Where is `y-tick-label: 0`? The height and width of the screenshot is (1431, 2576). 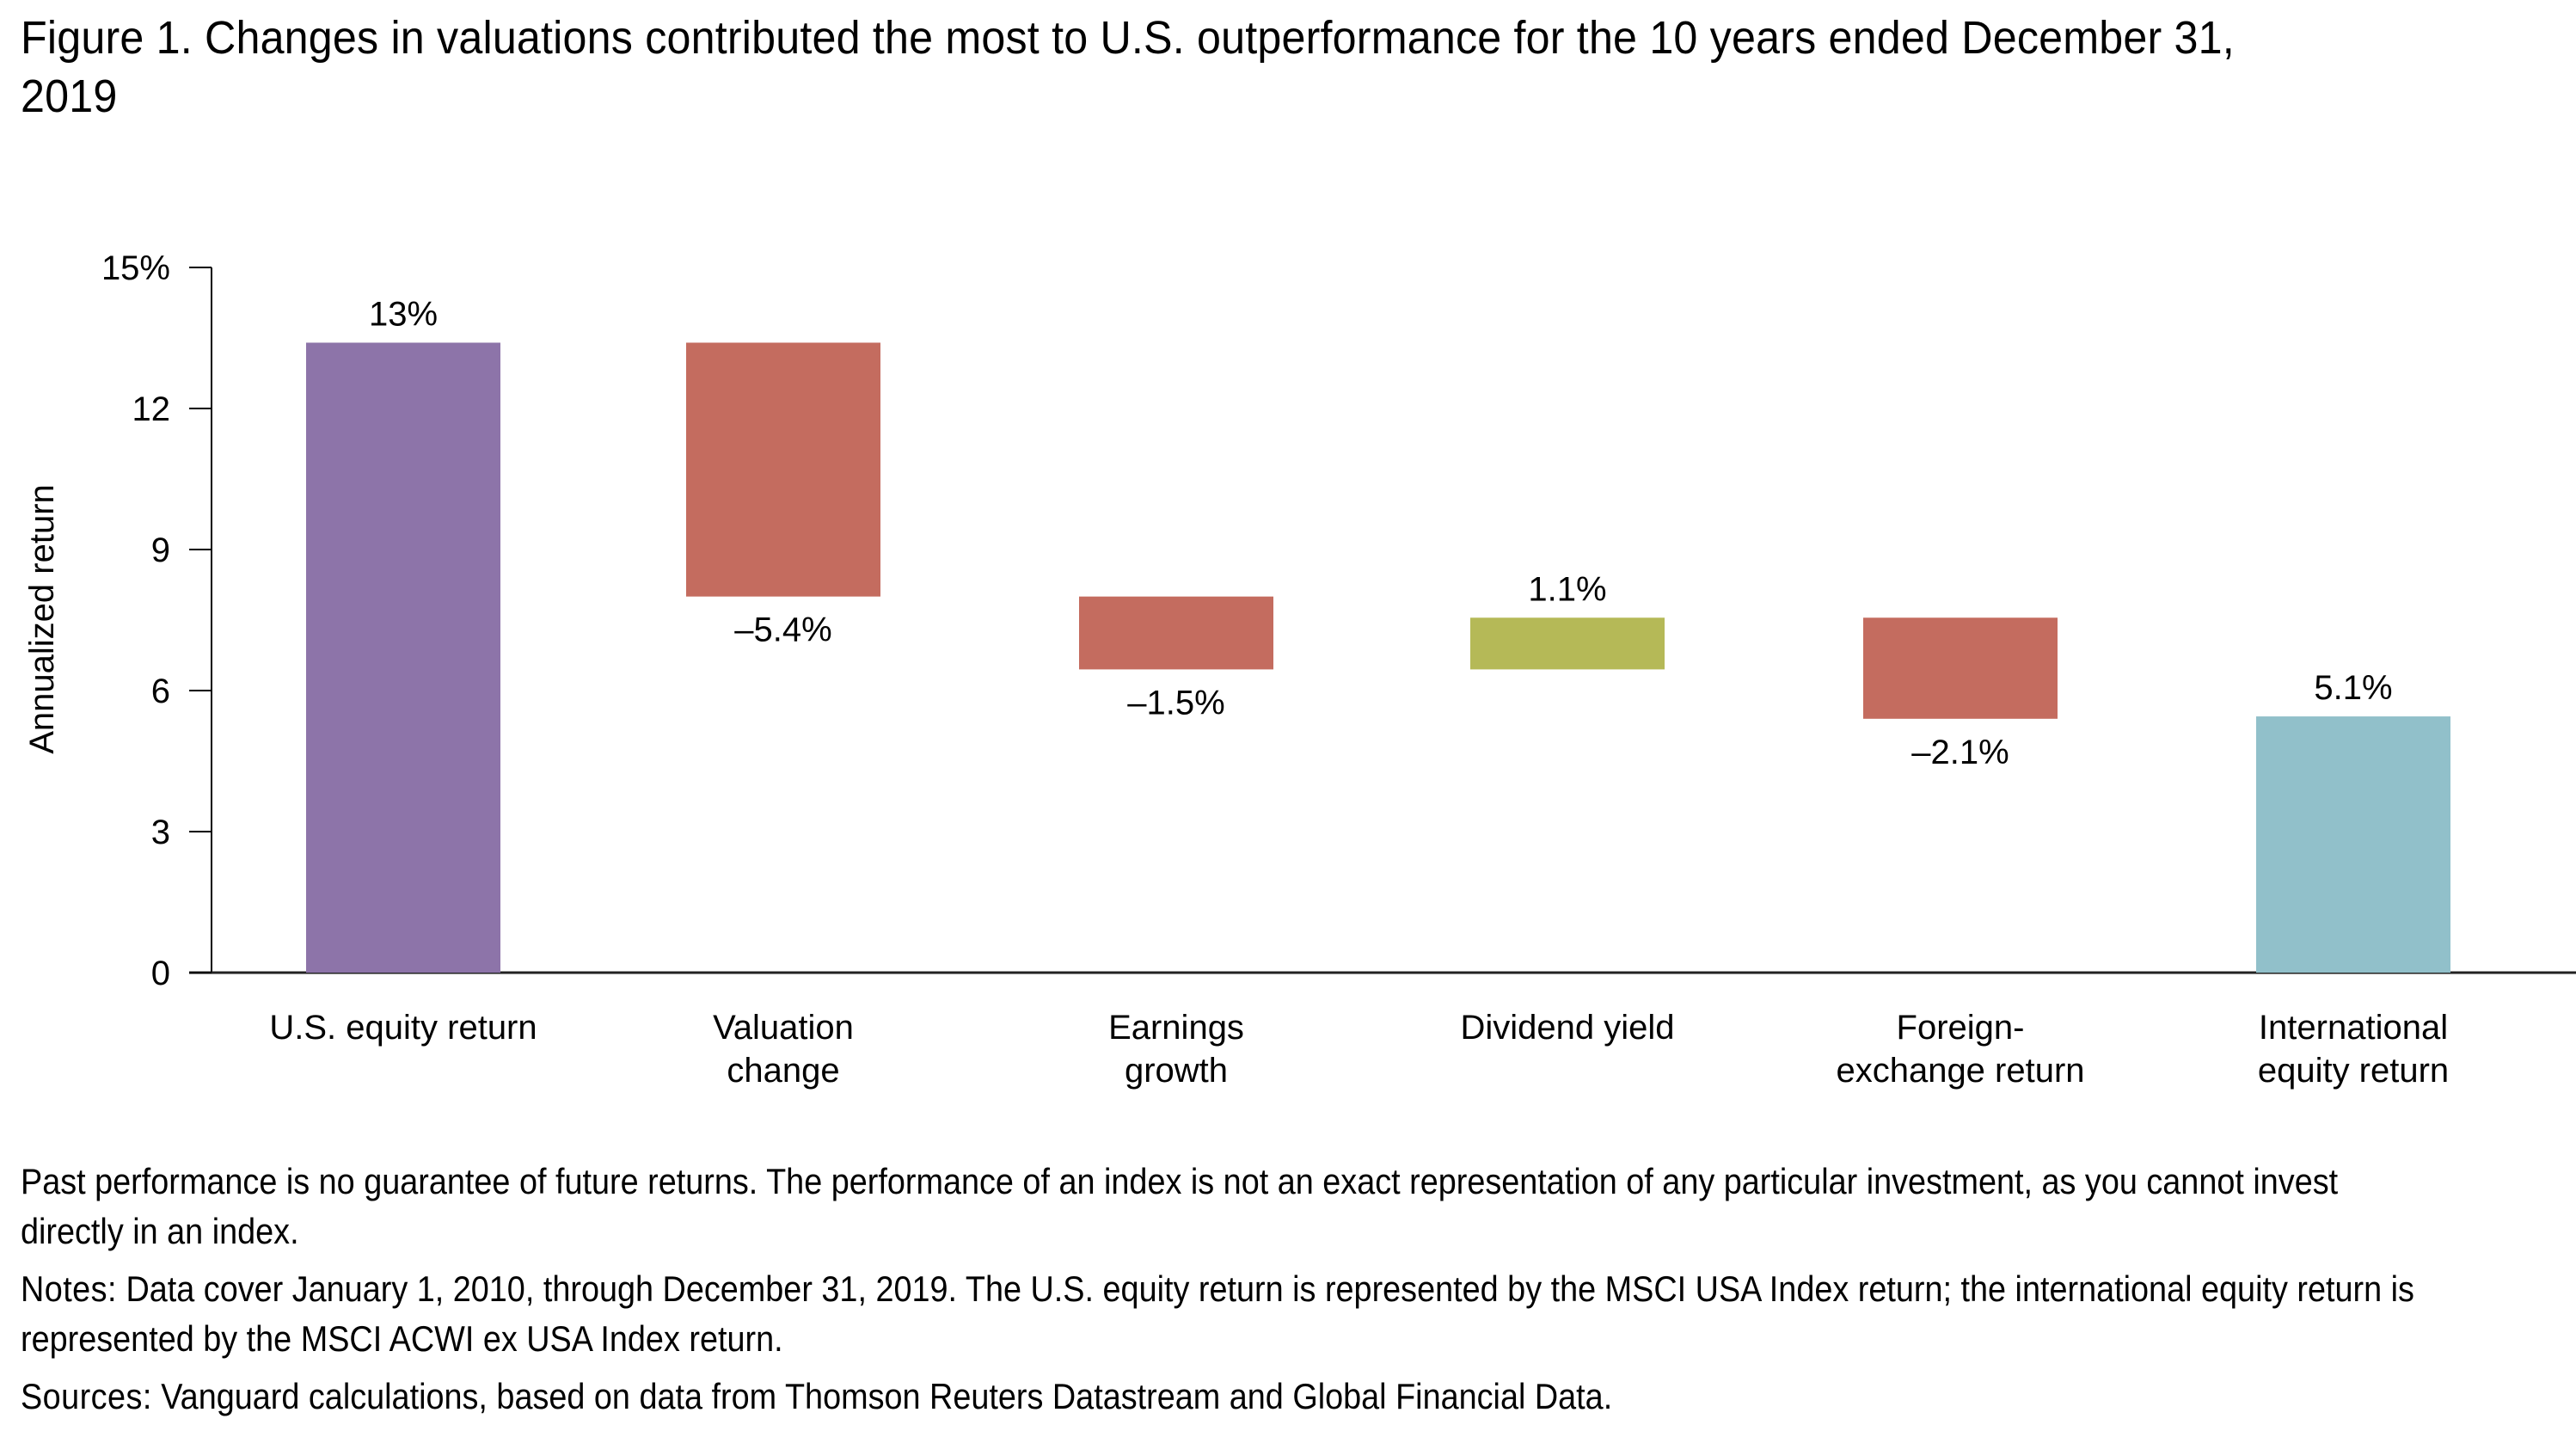
y-tick-label: 0 is located at coordinates (160, 973).